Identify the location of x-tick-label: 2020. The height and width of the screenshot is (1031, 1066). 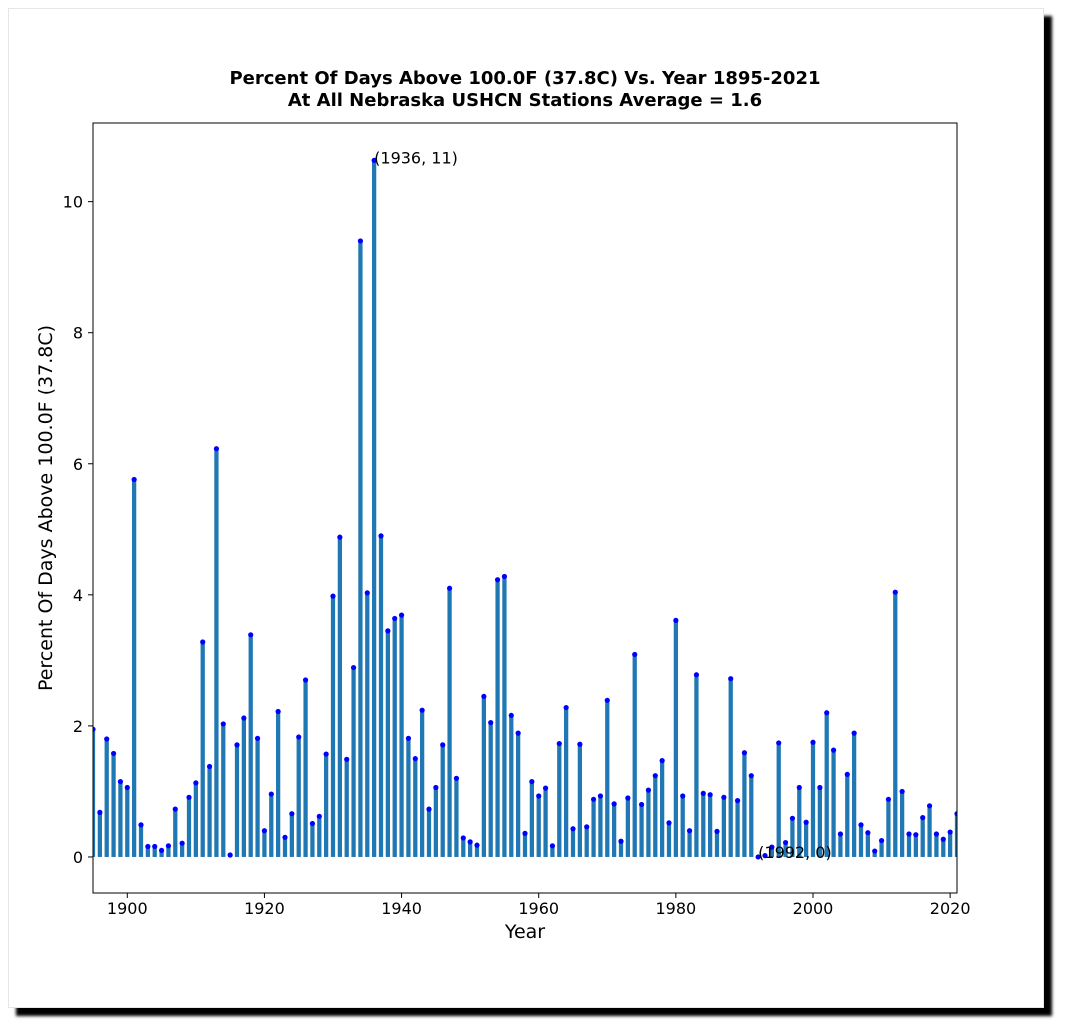
(950, 908).